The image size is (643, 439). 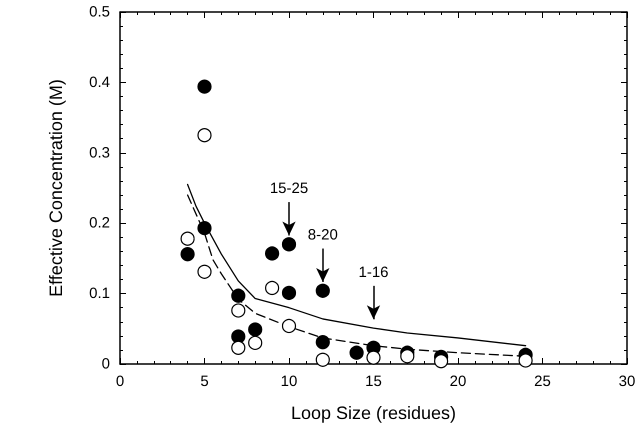 What do you see at coordinates (99, 293) in the screenshot?
I see `y-tick-label: 0.1` at bounding box center [99, 293].